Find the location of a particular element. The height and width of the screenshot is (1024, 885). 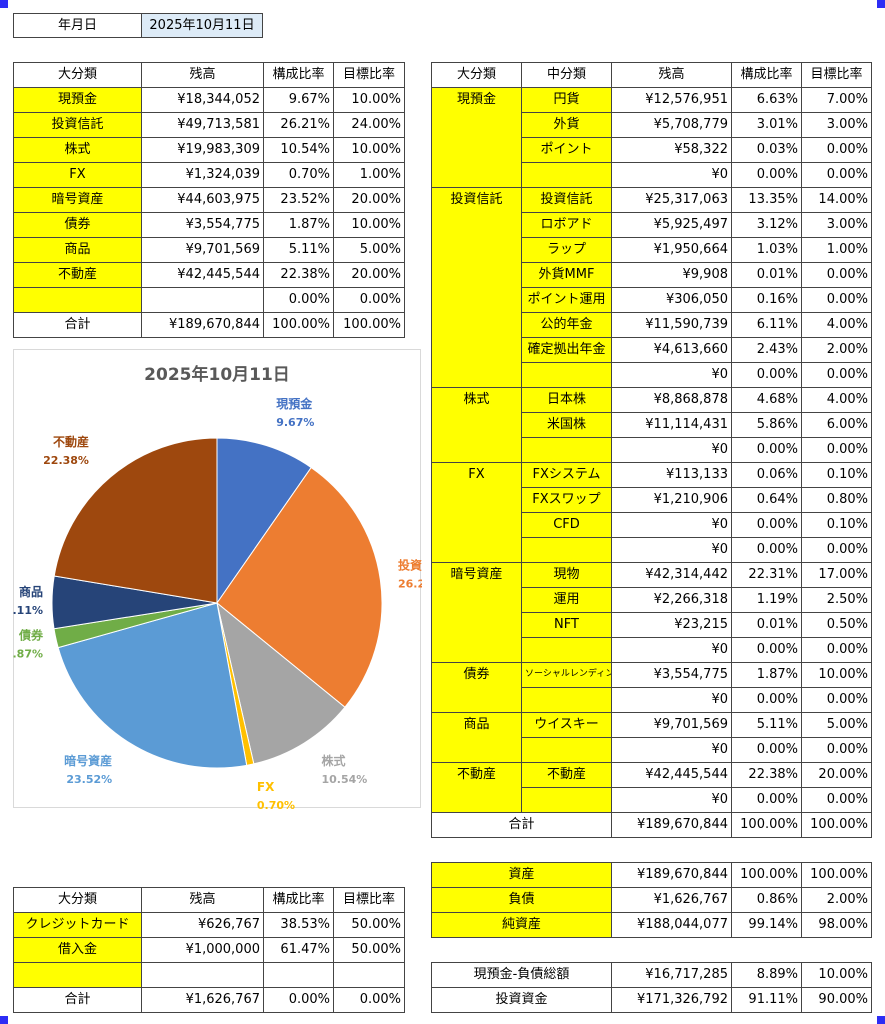

column-header: 中分類 is located at coordinates (566, 75).